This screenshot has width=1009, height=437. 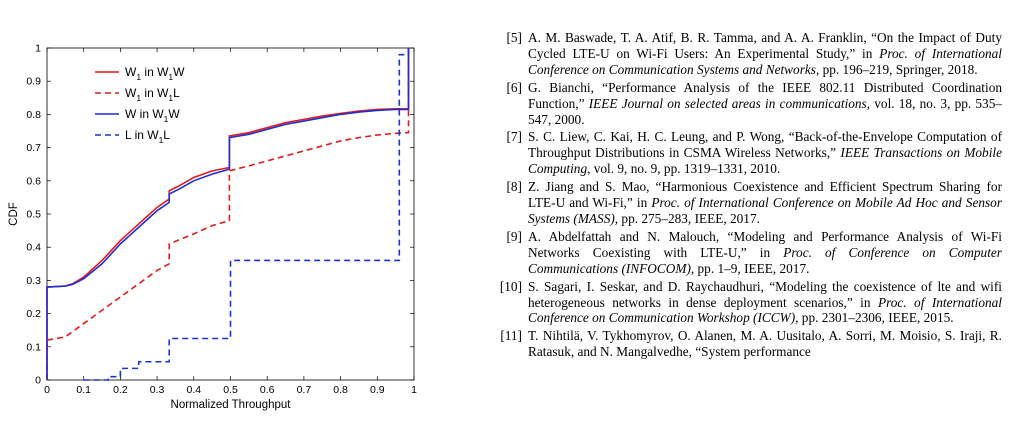 What do you see at coordinates (514, 137) in the screenshot?
I see `reference-number: [7]` at bounding box center [514, 137].